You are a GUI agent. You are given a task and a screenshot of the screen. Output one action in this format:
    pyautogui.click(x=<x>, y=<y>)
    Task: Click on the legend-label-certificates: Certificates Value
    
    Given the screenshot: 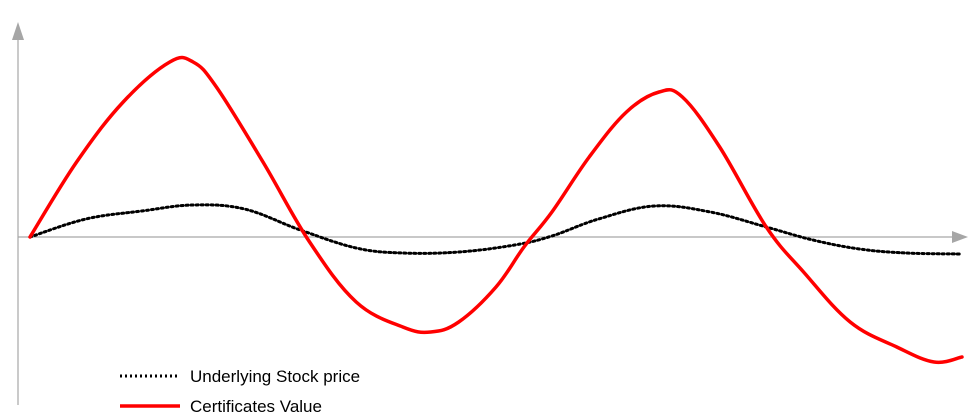 What is the action you would take?
    pyautogui.click(x=256, y=406)
    